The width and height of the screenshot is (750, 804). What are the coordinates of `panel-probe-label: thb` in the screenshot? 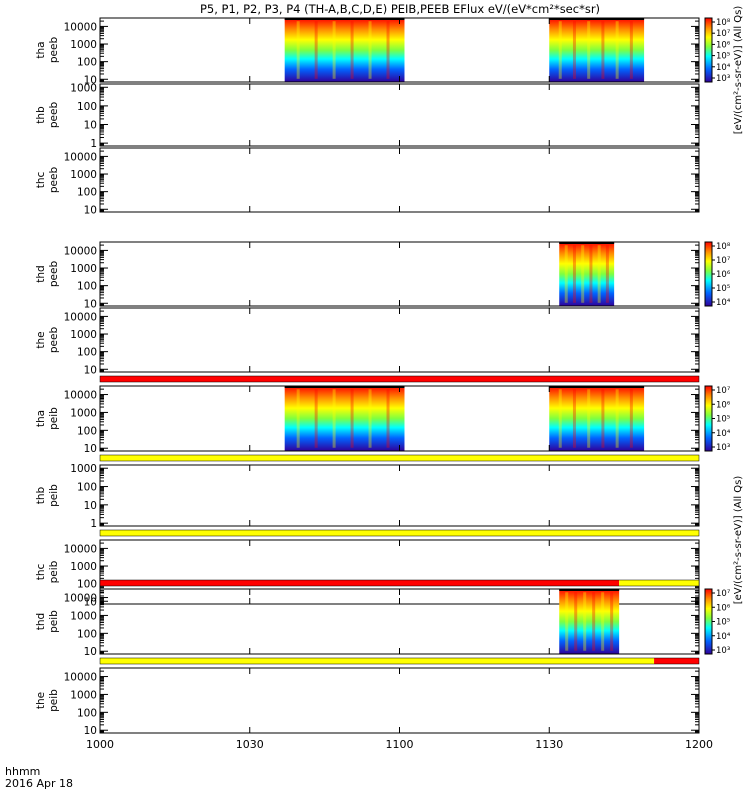 It's located at (41, 115).